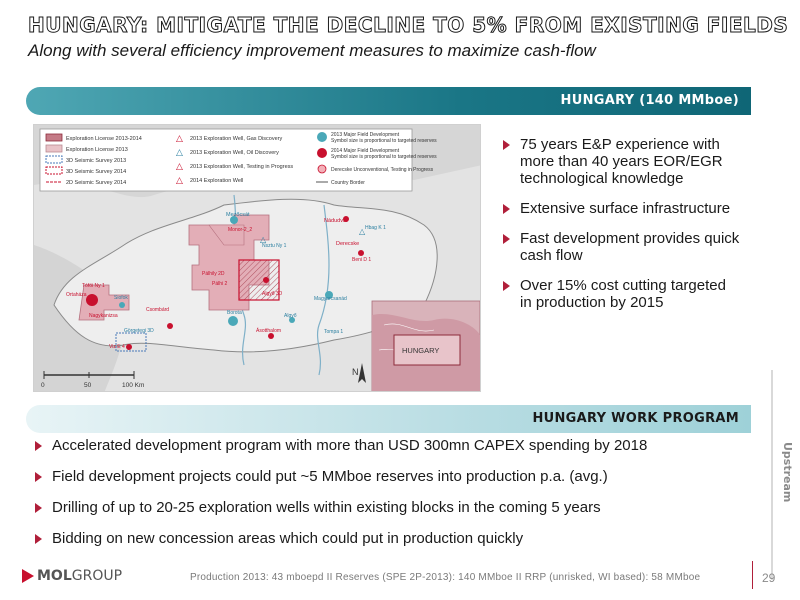 Image resolution: width=800 pixels, height=600 pixels. I want to click on logo-mol-text: MOL, so click(54, 575).